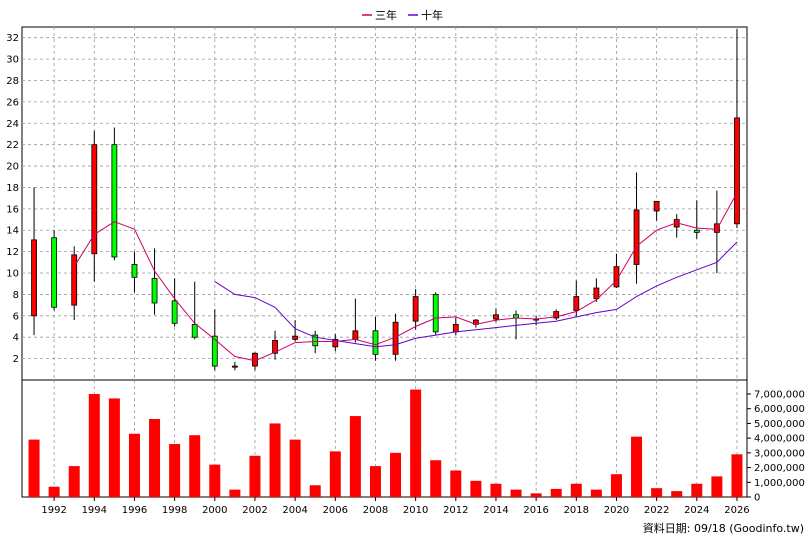 Image resolution: width=808 pixels, height=540 pixels. Describe the element at coordinates (779, 424) in the screenshot. I see `volume-y-tick-label: 5,000,000` at that location.